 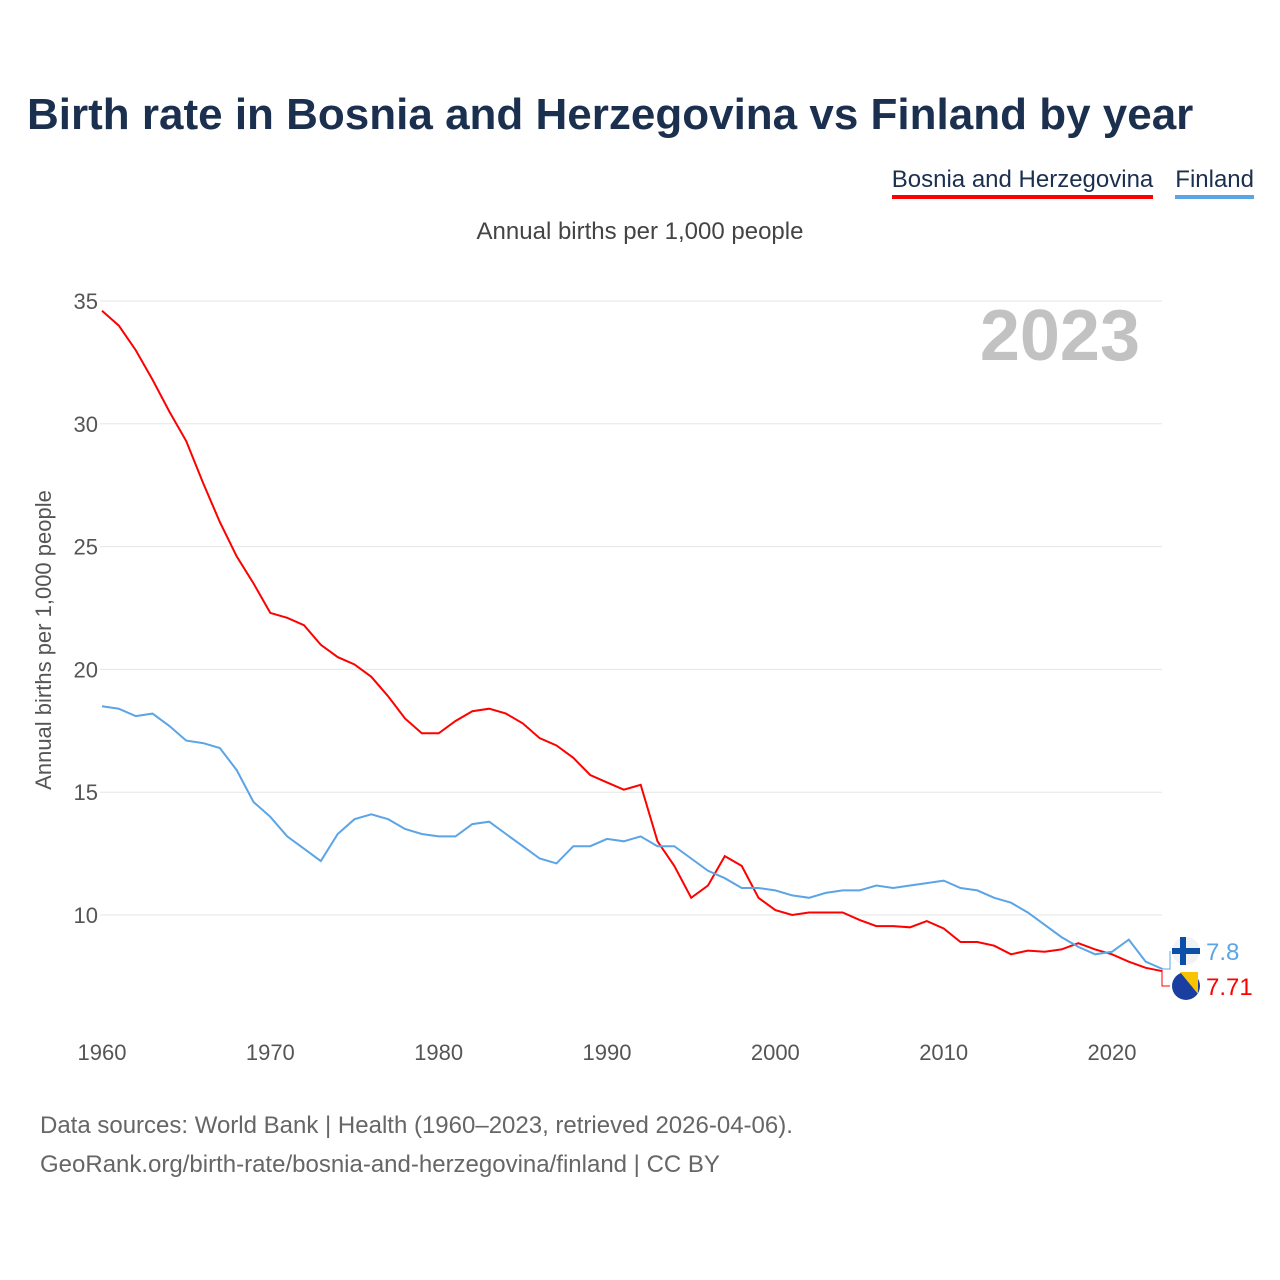 I want to click on y-tick-label: 10, so click(x=86, y=915).